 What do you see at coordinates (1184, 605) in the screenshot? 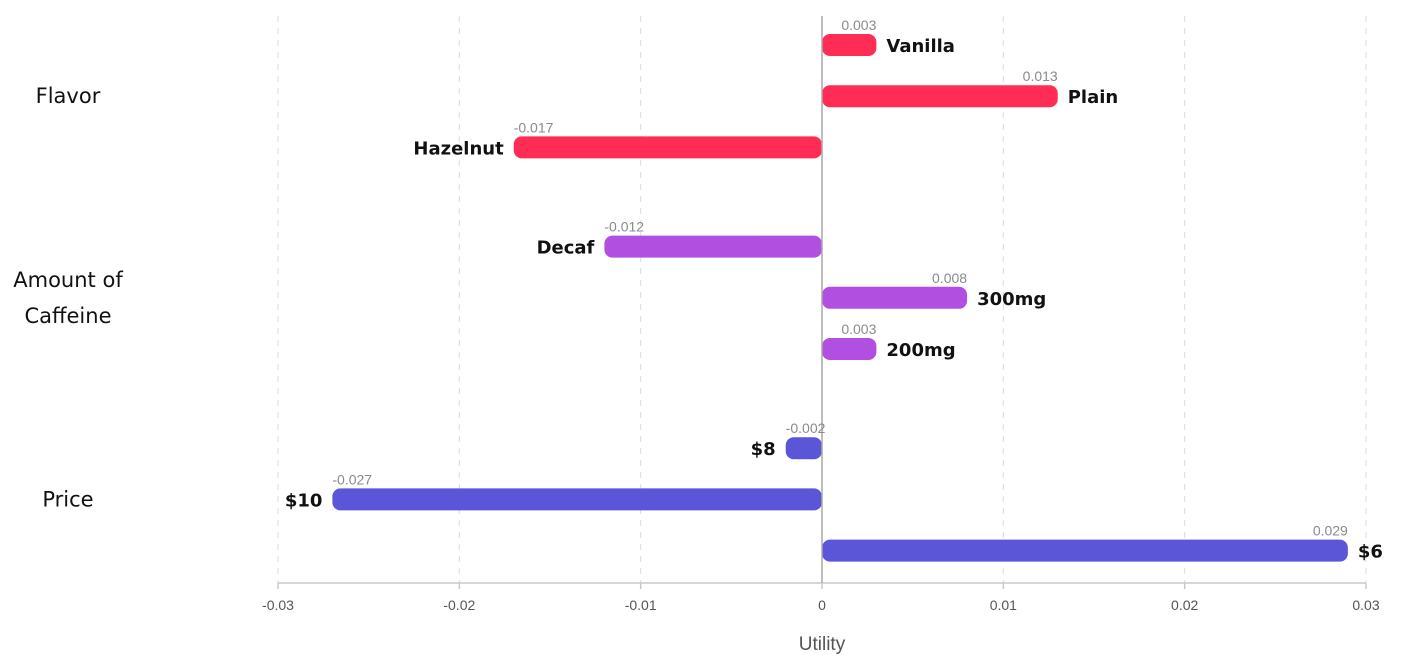
I see `x-tick-label: 0.02` at bounding box center [1184, 605].